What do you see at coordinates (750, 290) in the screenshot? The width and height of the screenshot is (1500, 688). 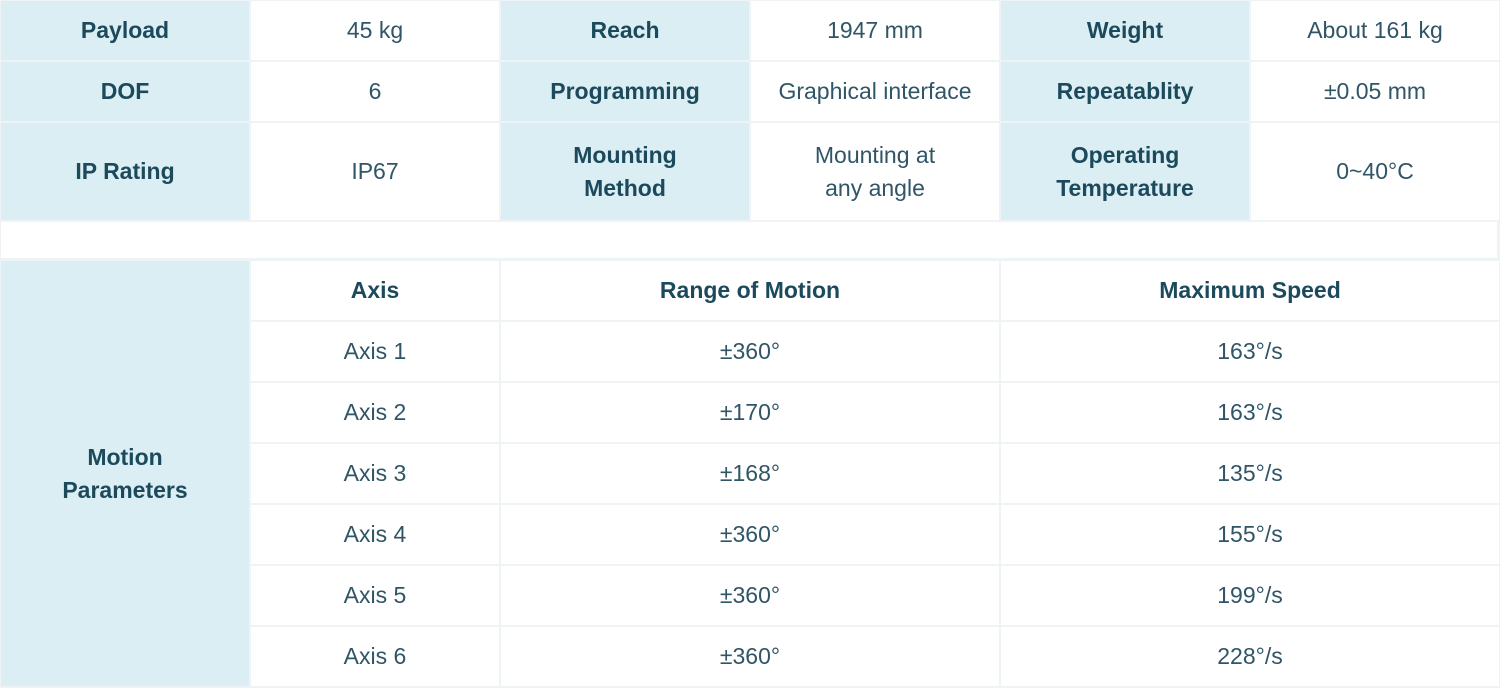 I see `range-column-header: Range of Motion` at bounding box center [750, 290].